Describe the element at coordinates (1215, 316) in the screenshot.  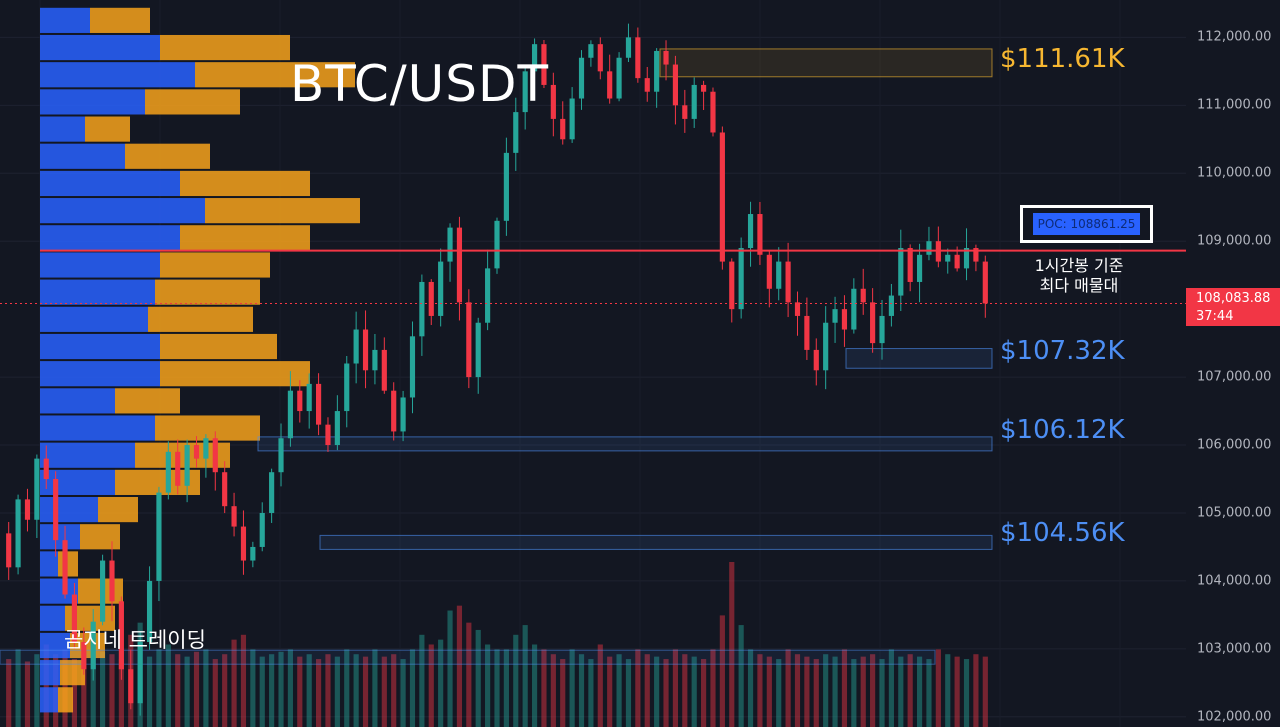
I see `countdown-timer: 37:44` at that location.